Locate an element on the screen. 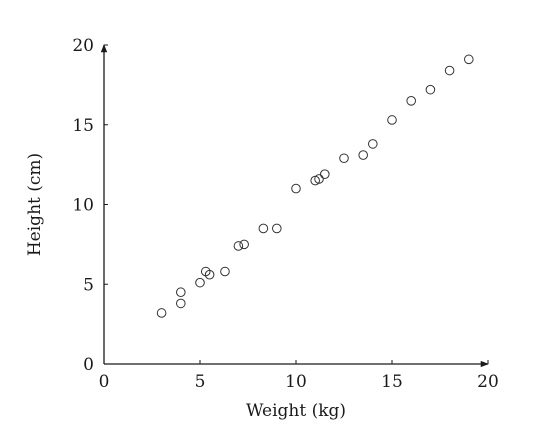  y-tick-label: 15 is located at coordinates (83, 126).